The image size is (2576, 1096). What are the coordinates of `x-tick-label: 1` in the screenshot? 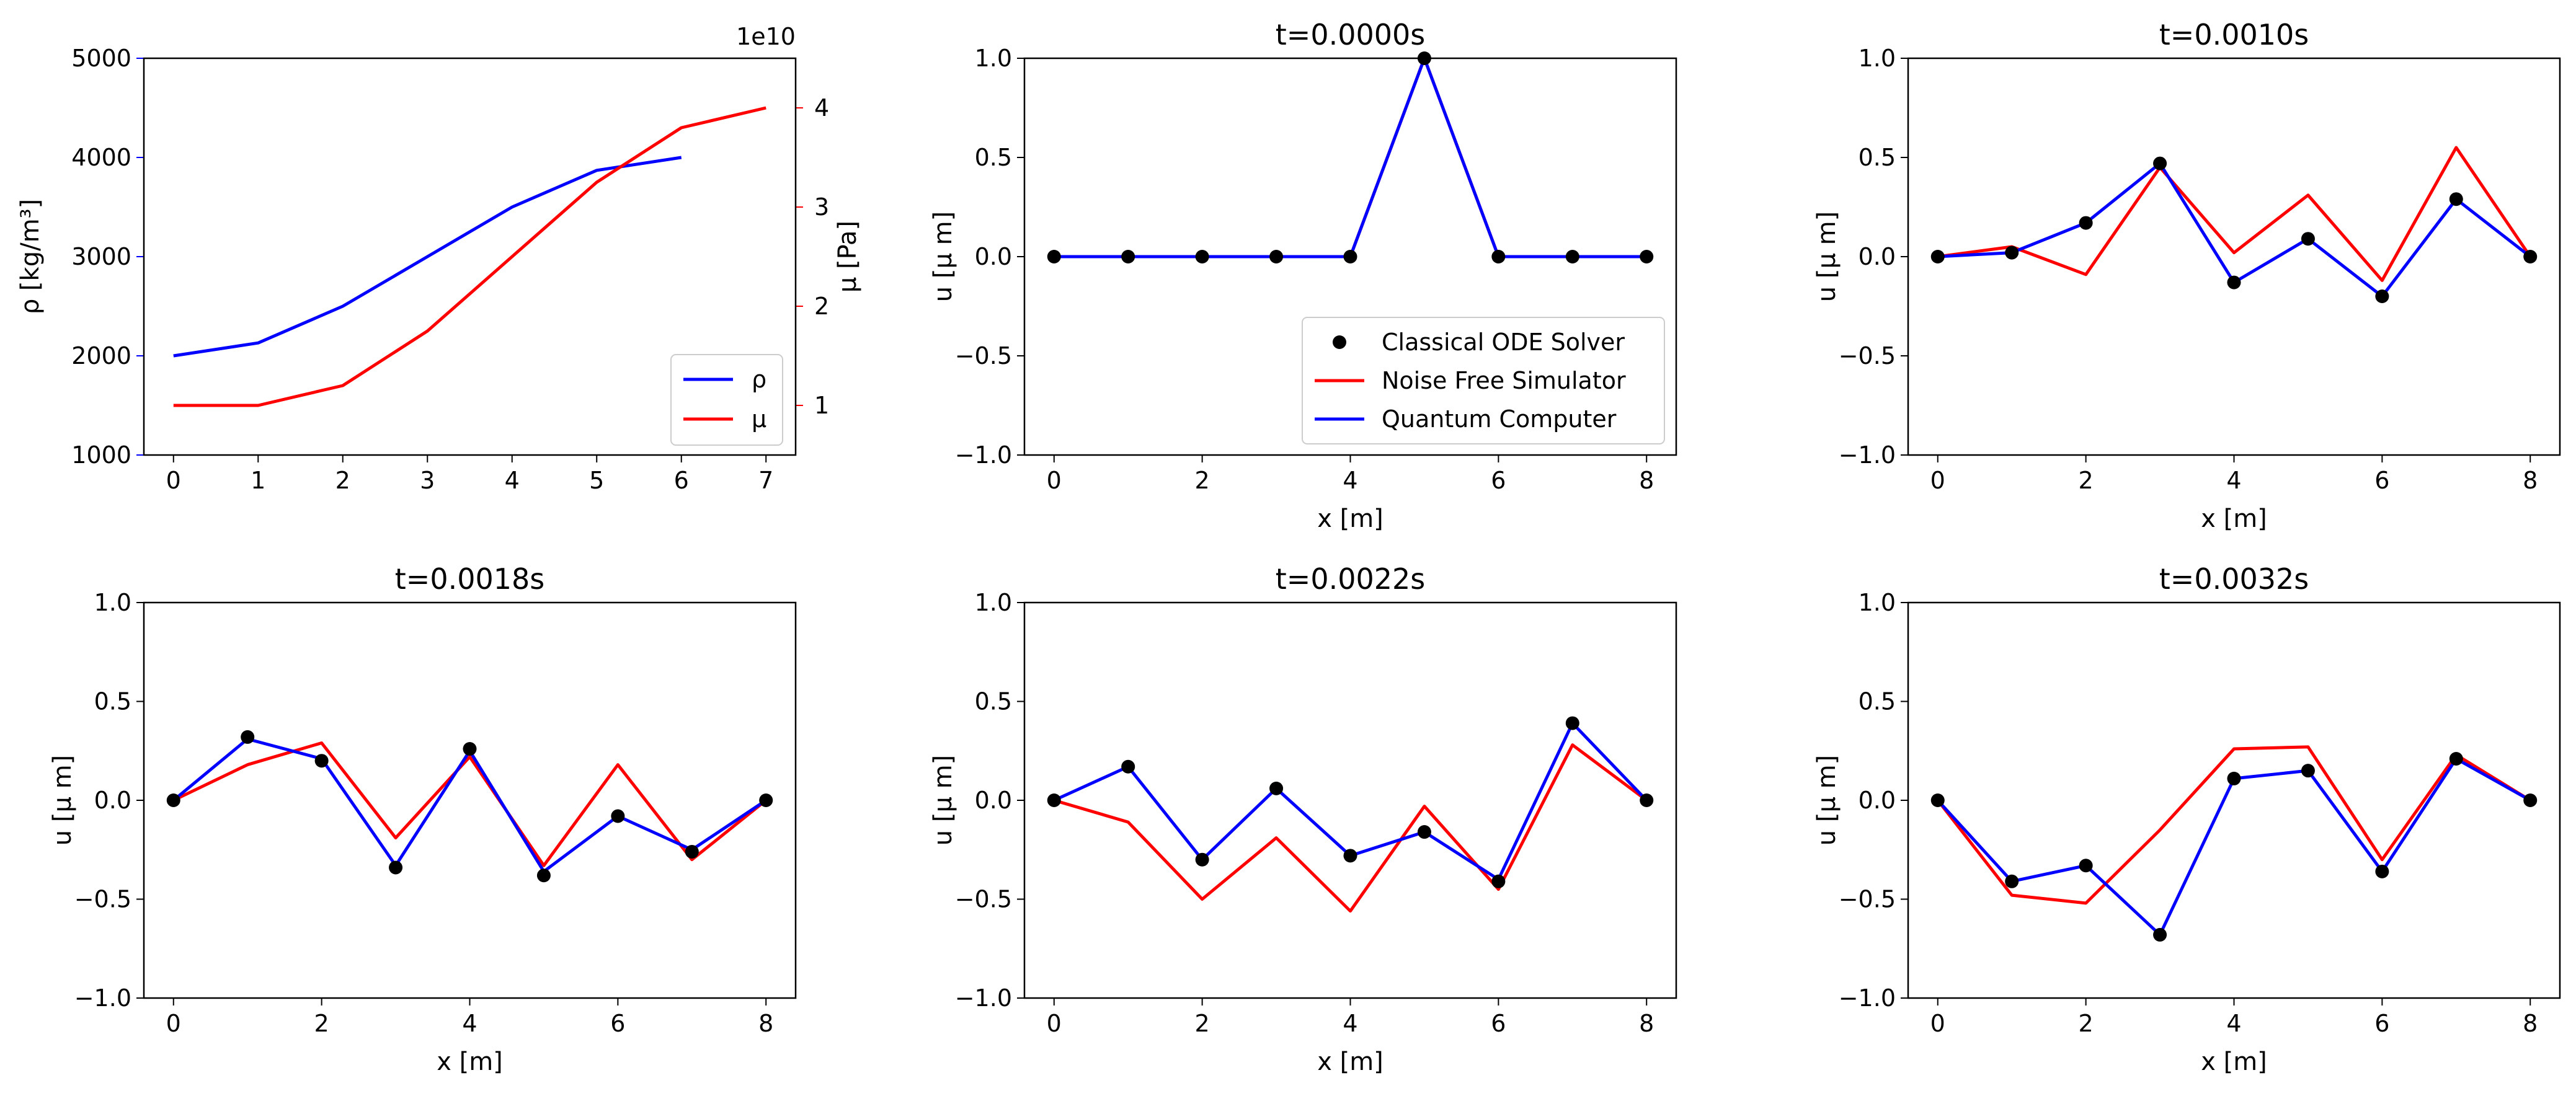 It's located at (258, 480).